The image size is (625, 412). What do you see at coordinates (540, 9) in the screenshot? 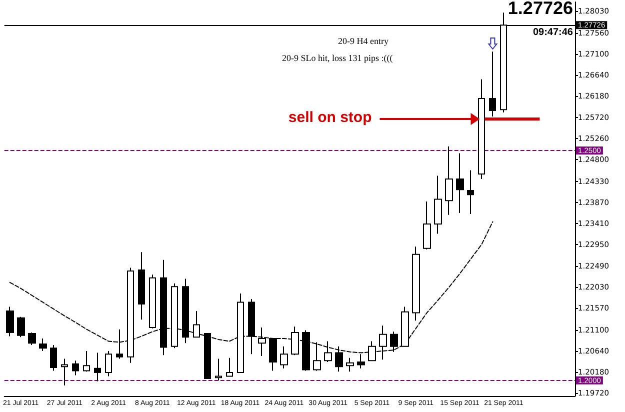
I see `annotation: 1.27726` at bounding box center [540, 9].